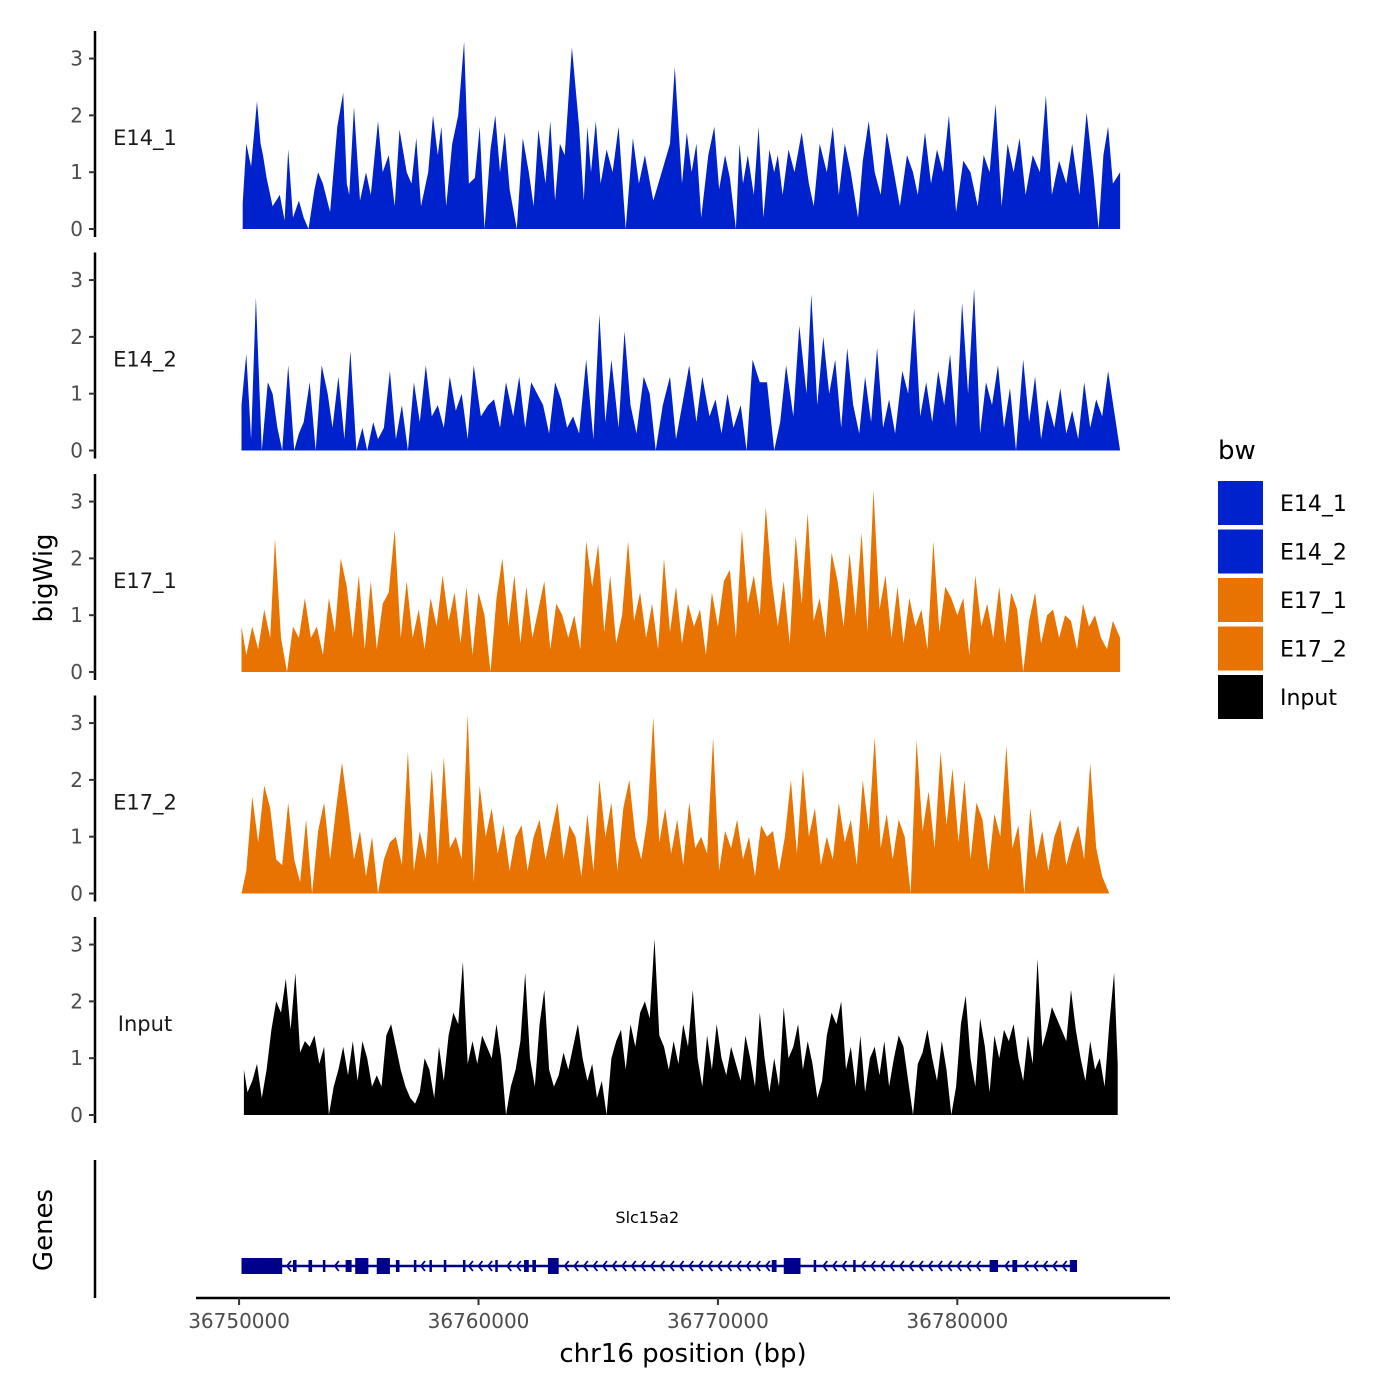 The image size is (1400, 1400). I want to click on legend-key-Input, so click(1240, 697).